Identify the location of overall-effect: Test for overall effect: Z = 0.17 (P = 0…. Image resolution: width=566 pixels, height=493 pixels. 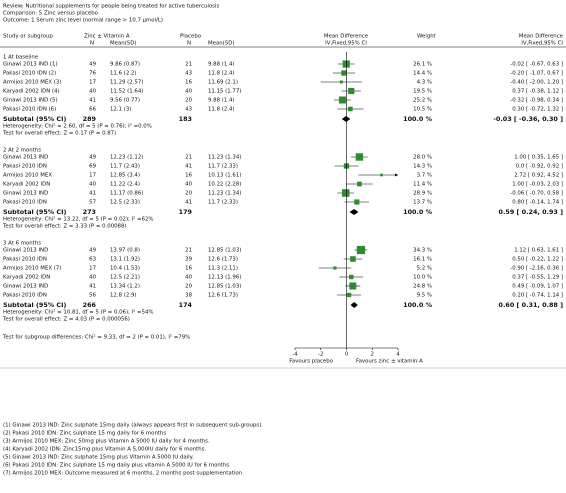
(59, 134).